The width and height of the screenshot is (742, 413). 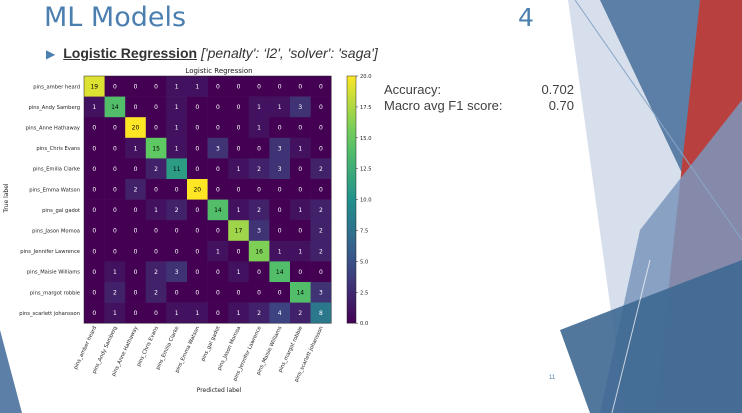 What do you see at coordinates (413, 89) in the screenshot?
I see `metric-label: Accuracy:` at bounding box center [413, 89].